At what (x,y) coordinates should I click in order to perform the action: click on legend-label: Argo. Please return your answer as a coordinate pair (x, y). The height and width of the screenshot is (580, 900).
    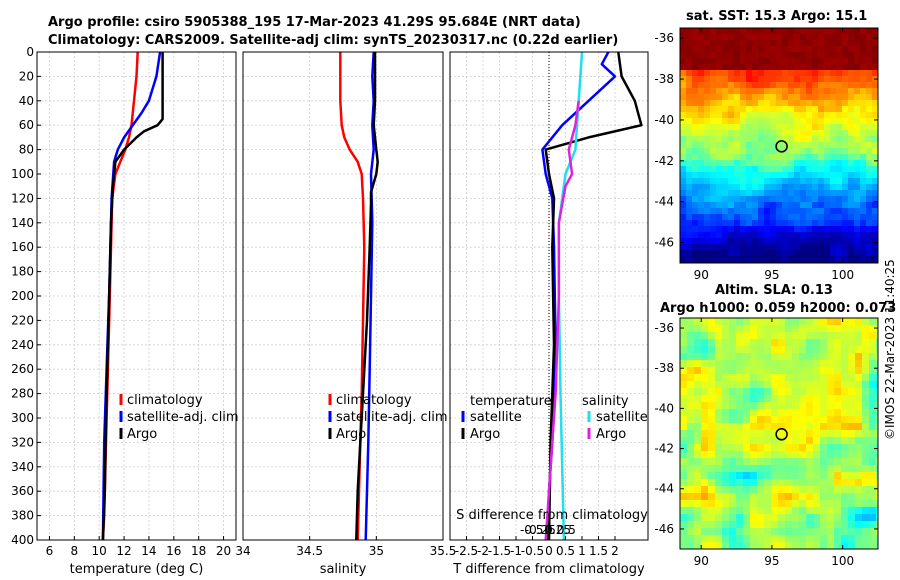
    Looking at the image, I should click on (485, 434).